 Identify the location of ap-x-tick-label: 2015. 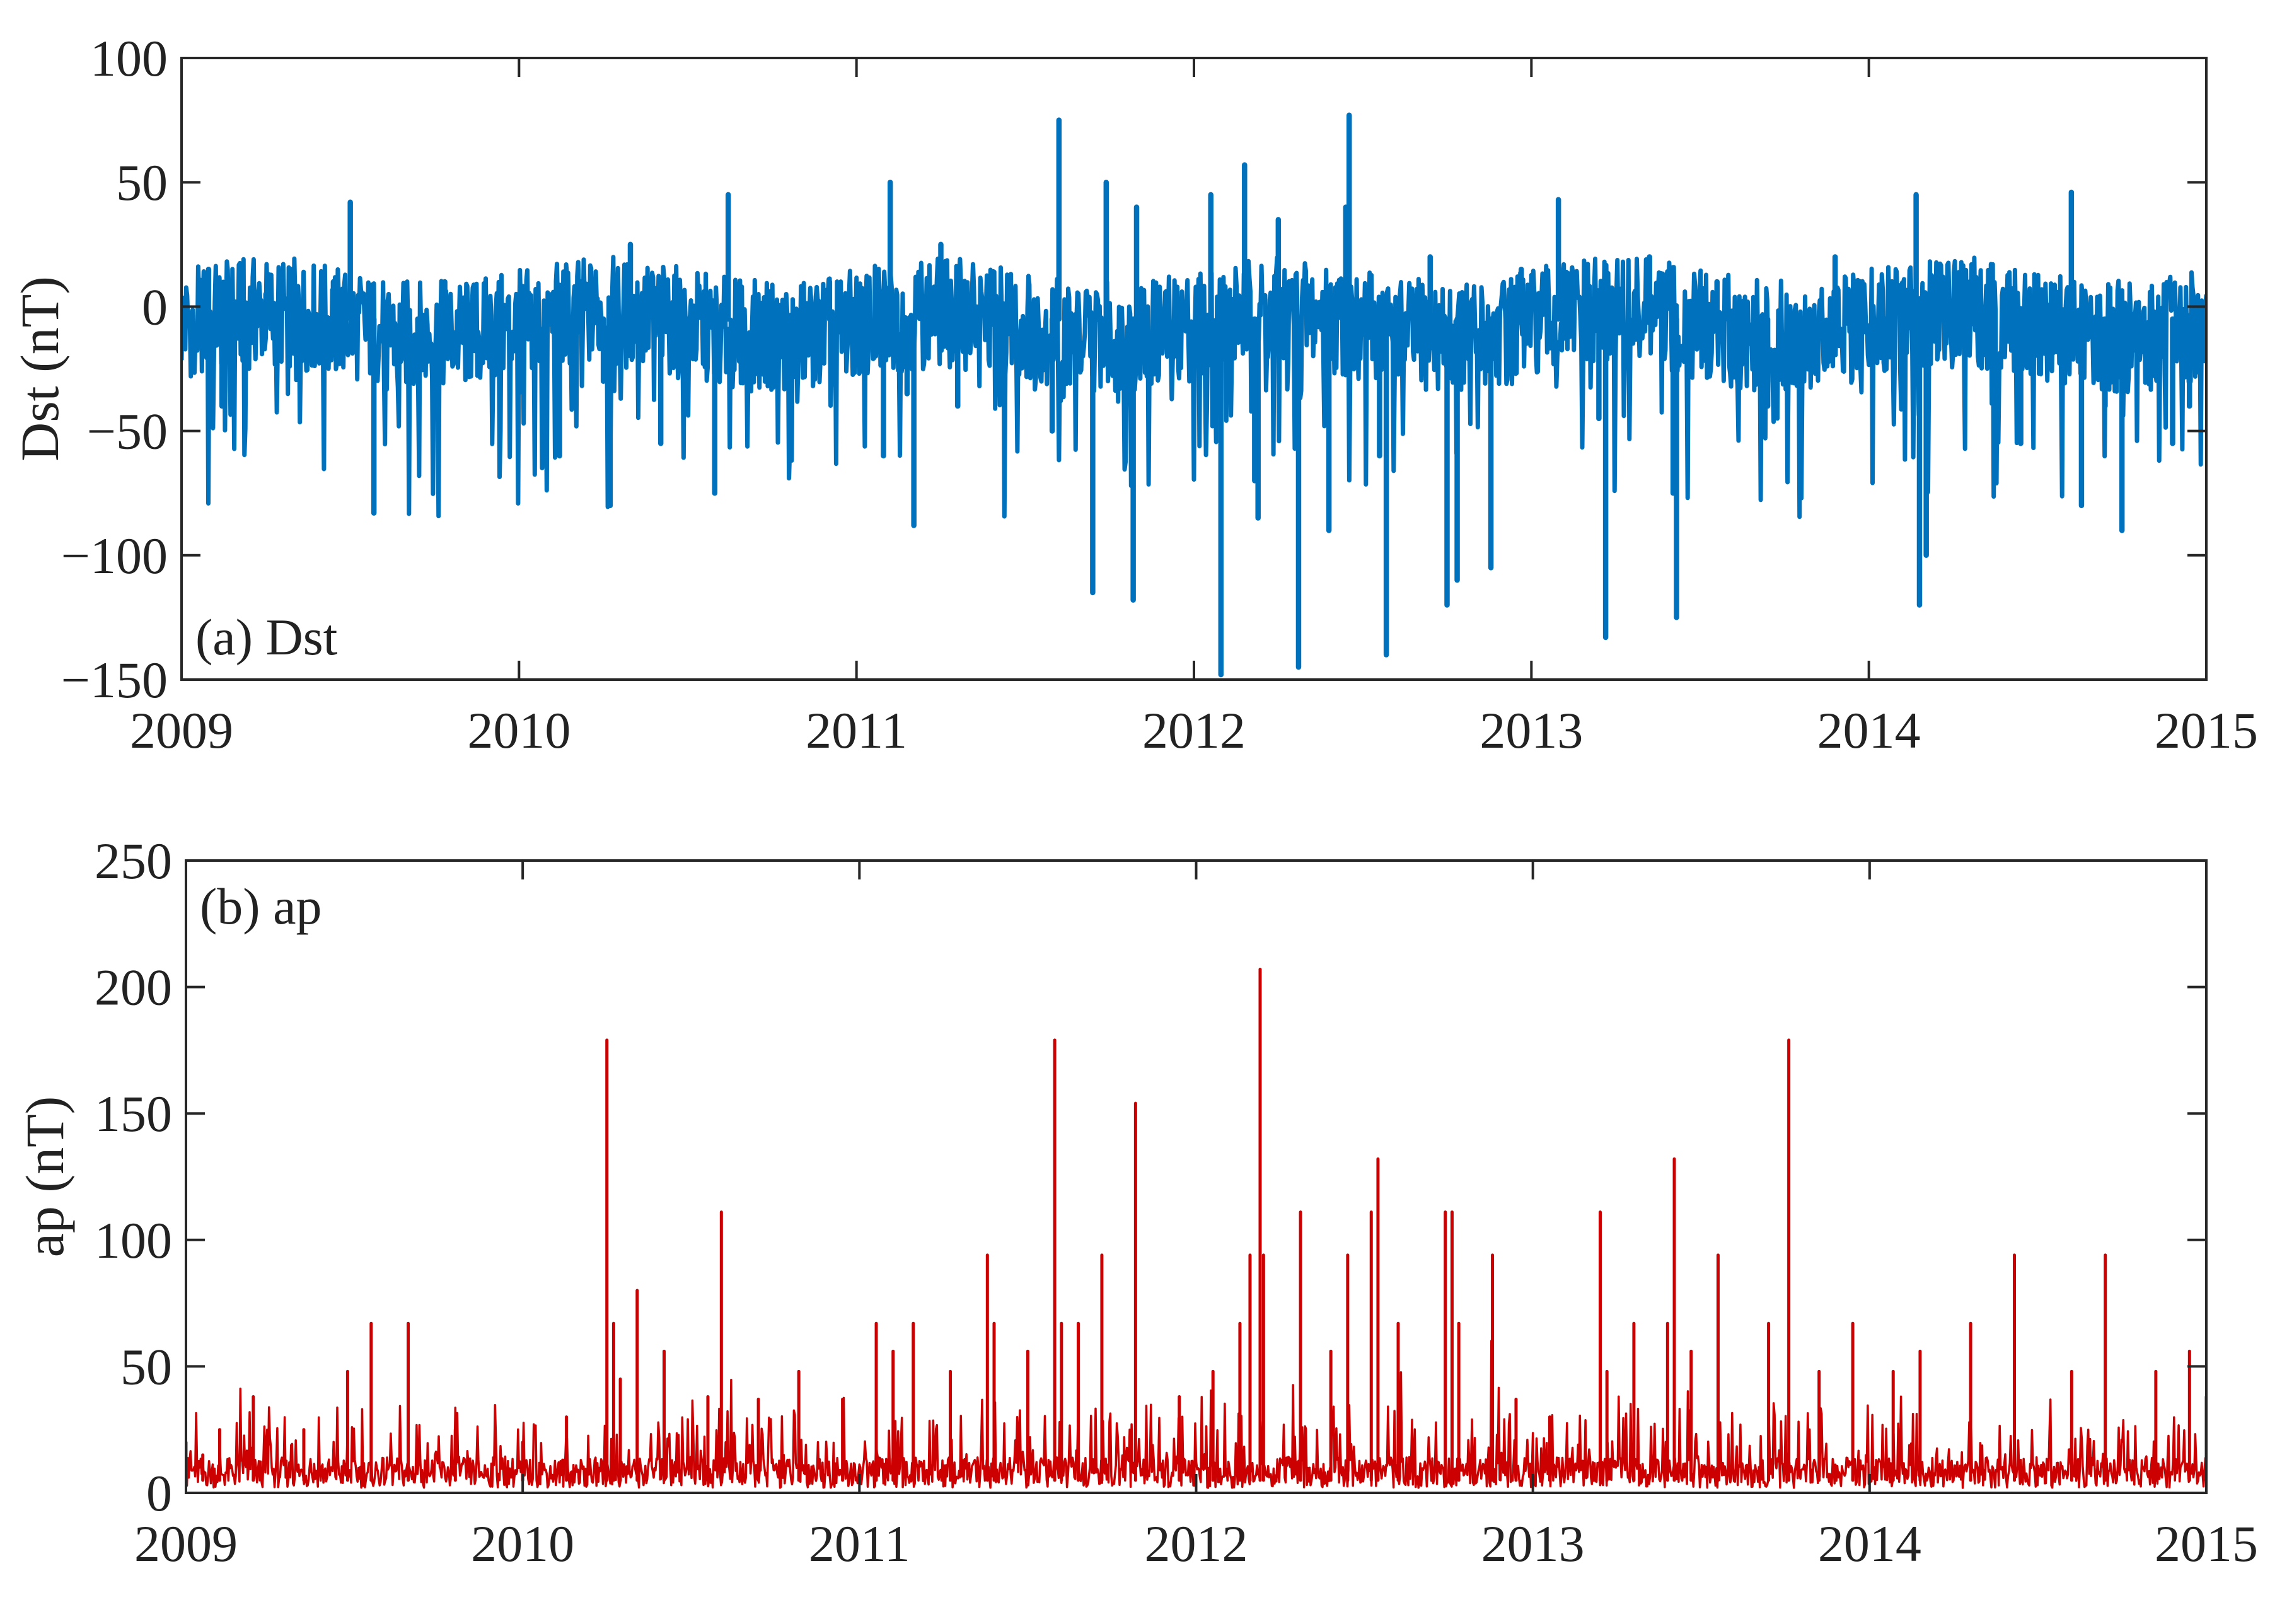
(2206, 1544).